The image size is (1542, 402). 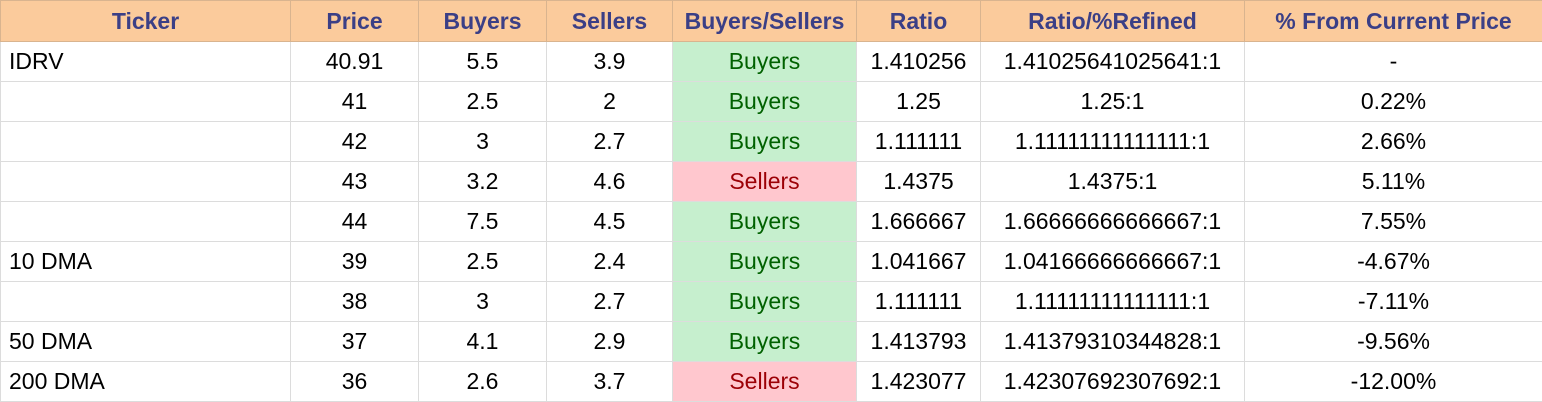 What do you see at coordinates (610, 62) in the screenshot?
I see `sellers-cell: 3.9` at bounding box center [610, 62].